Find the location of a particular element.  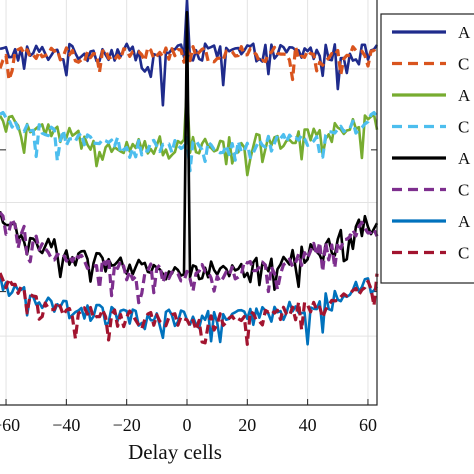

legend-label-6: C is located at coordinates (463, 190).